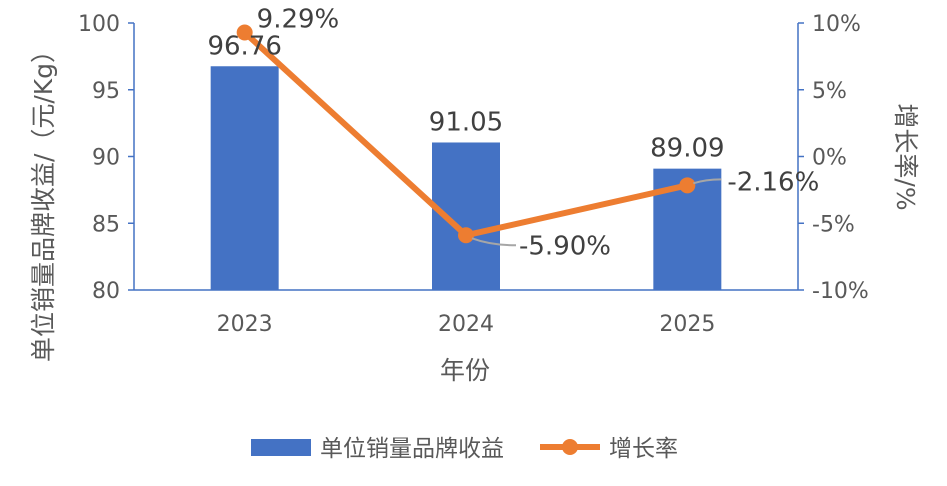  I want to click on growth-marker-2025, so click(687, 185).